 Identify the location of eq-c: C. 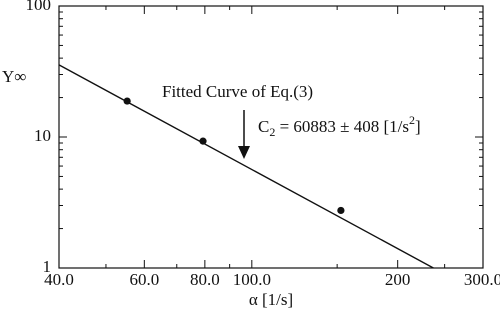
(263, 126).